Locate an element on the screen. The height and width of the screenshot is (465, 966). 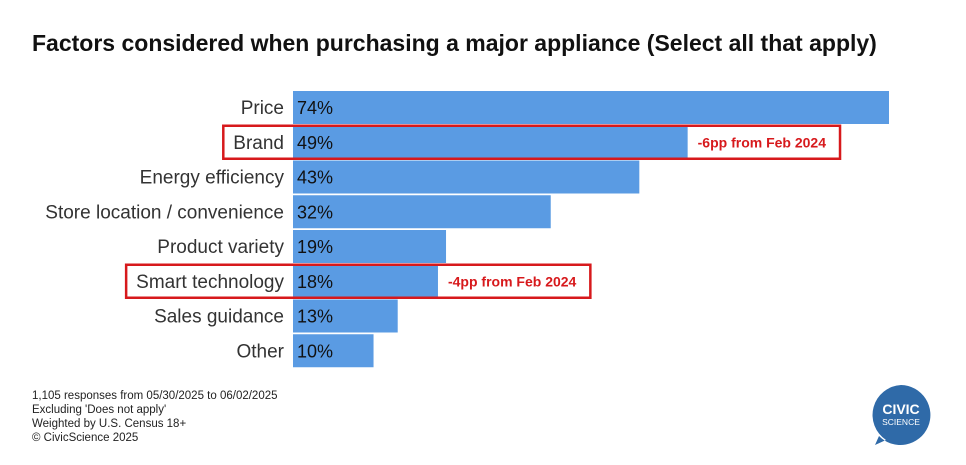
logo-text-civic: CIVIC is located at coordinates (900, 409).